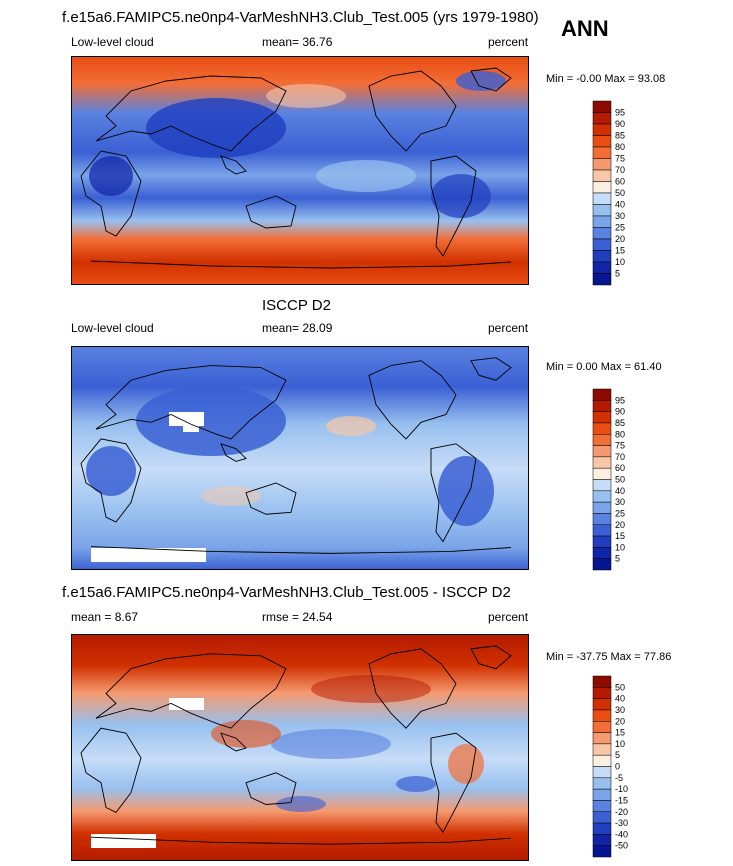 The width and height of the screenshot is (733, 866). Describe the element at coordinates (297, 144) in the screenshot. I see `panel-1-field-features` at that location.